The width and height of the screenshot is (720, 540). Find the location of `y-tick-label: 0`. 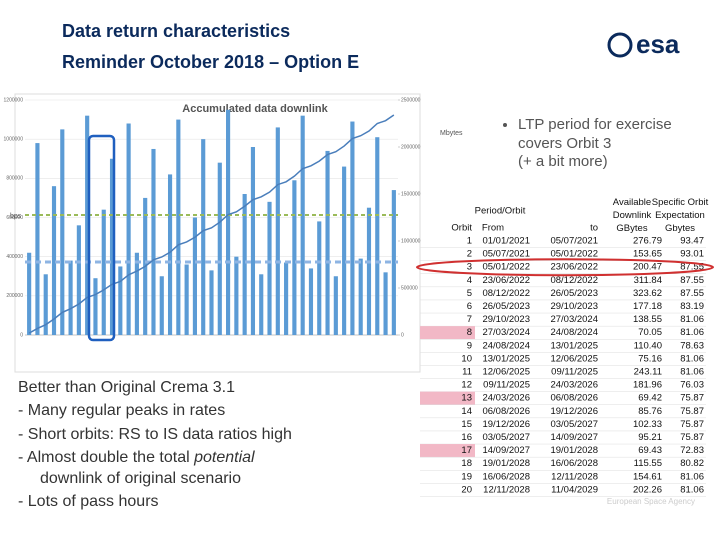

y-tick-label: 0 is located at coordinates (21, 335).